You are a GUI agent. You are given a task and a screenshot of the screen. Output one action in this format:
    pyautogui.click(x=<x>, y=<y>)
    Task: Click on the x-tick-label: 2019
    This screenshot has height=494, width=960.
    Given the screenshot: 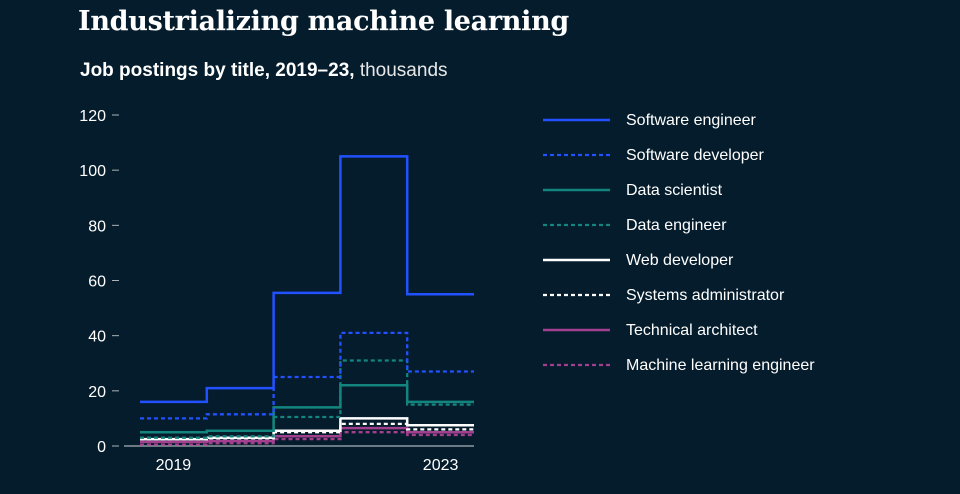 What is the action you would take?
    pyautogui.click(x=174, y=465)
    